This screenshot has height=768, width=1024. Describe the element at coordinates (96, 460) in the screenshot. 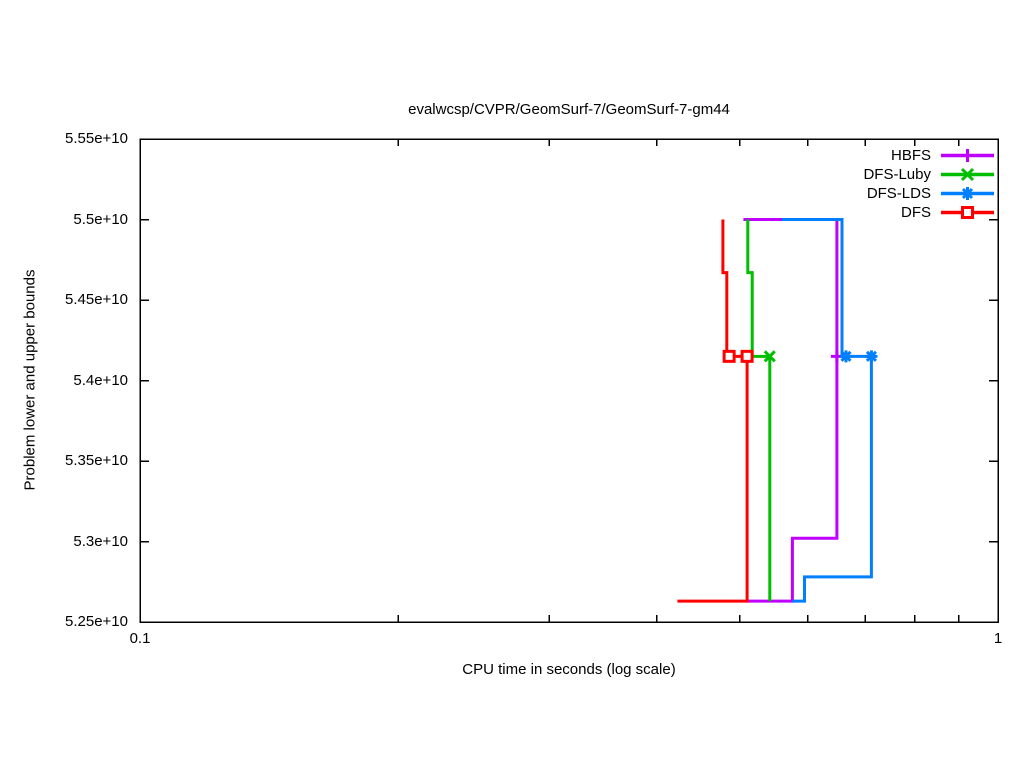

I see `y-tick-label: 5.35e+10` at that location.